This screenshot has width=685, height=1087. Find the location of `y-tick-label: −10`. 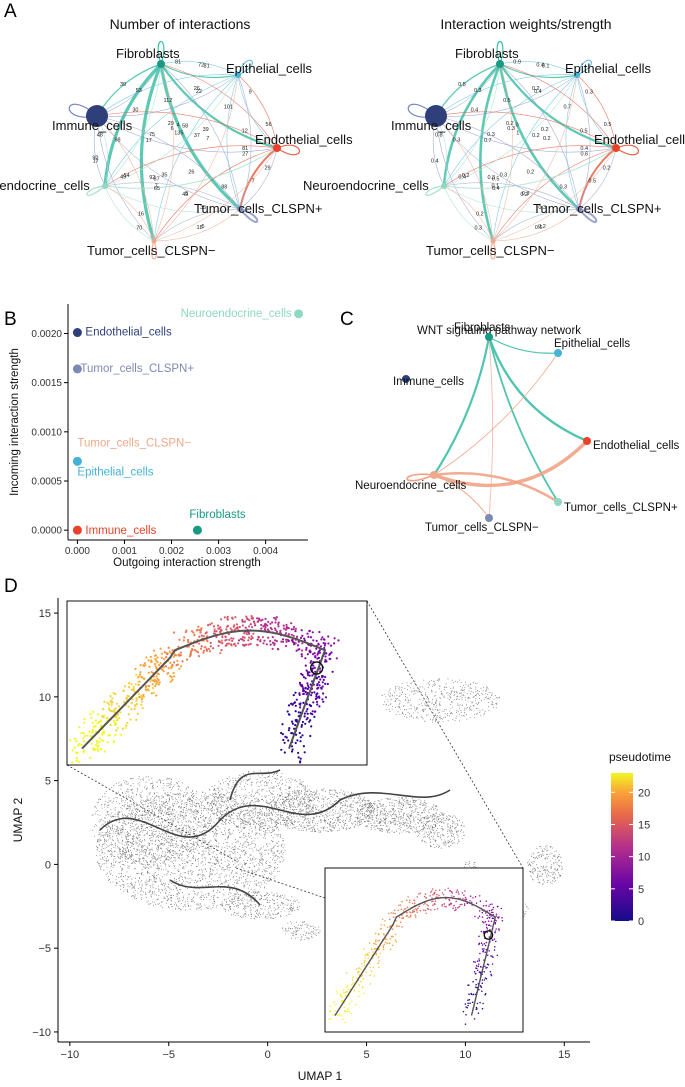

y-tick-label: −10 is located at coordinates (41, 1033).